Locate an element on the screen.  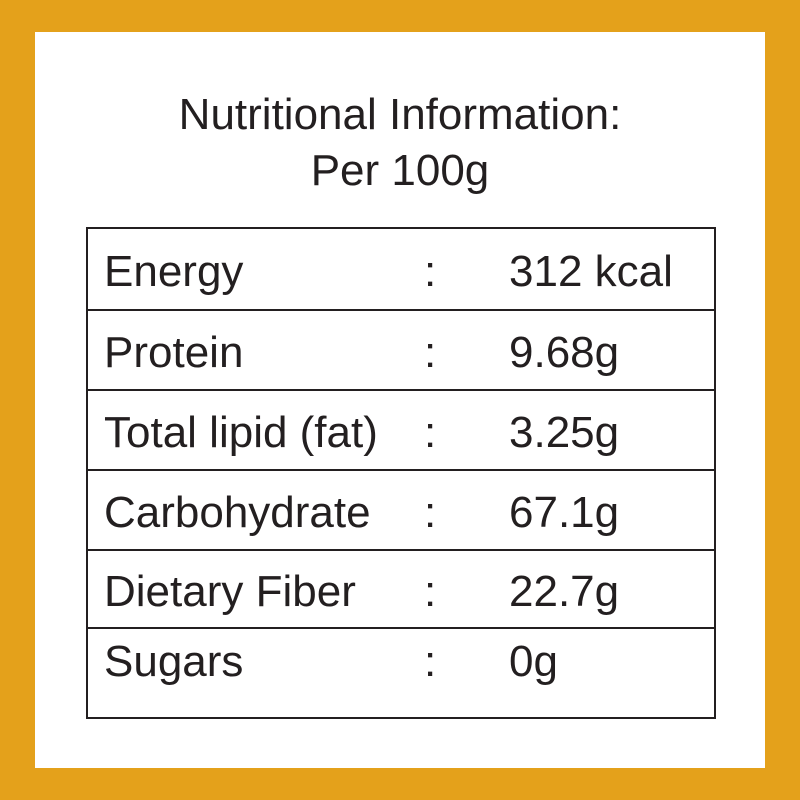
table-row: Sugars: 0g is located at coordinates (401, 673).